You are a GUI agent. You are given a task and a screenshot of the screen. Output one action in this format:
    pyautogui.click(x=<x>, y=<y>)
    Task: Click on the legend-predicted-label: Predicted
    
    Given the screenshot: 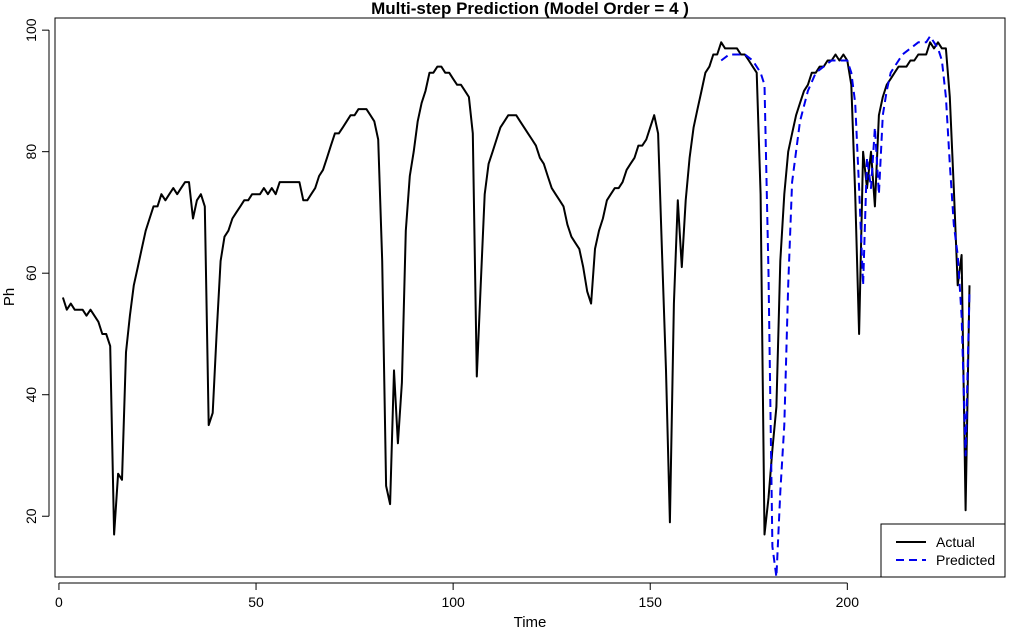 What is the action you would take?
    pyautogui.click(x=965, y=560)
    